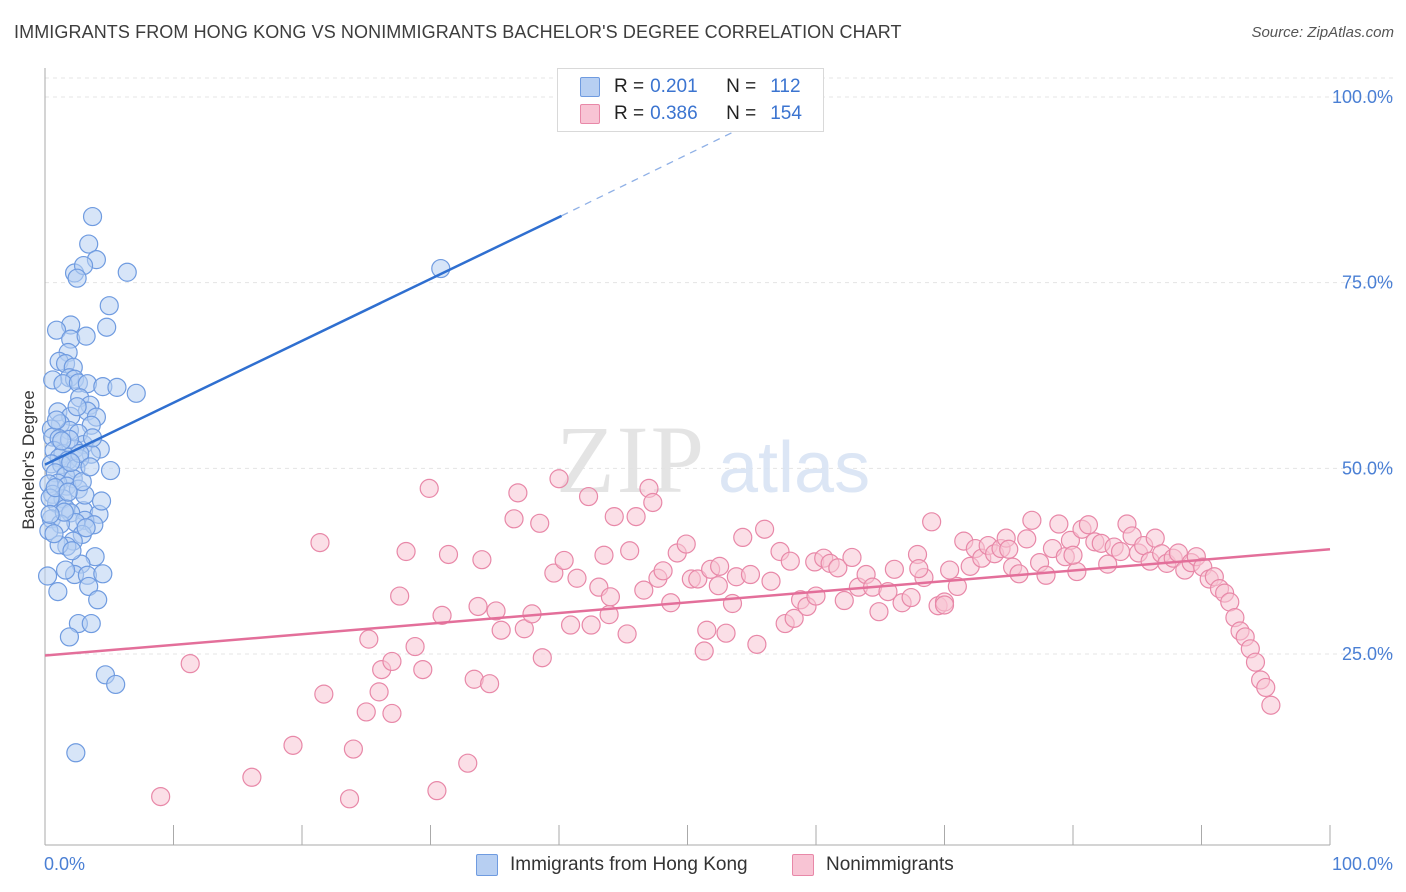 The image size is (1406, 892). Describe the element at coordinates (890, 864) in the screenshot. I see `bottom-legend-label-nonimmigrants: Nonimmigrants` at that location.